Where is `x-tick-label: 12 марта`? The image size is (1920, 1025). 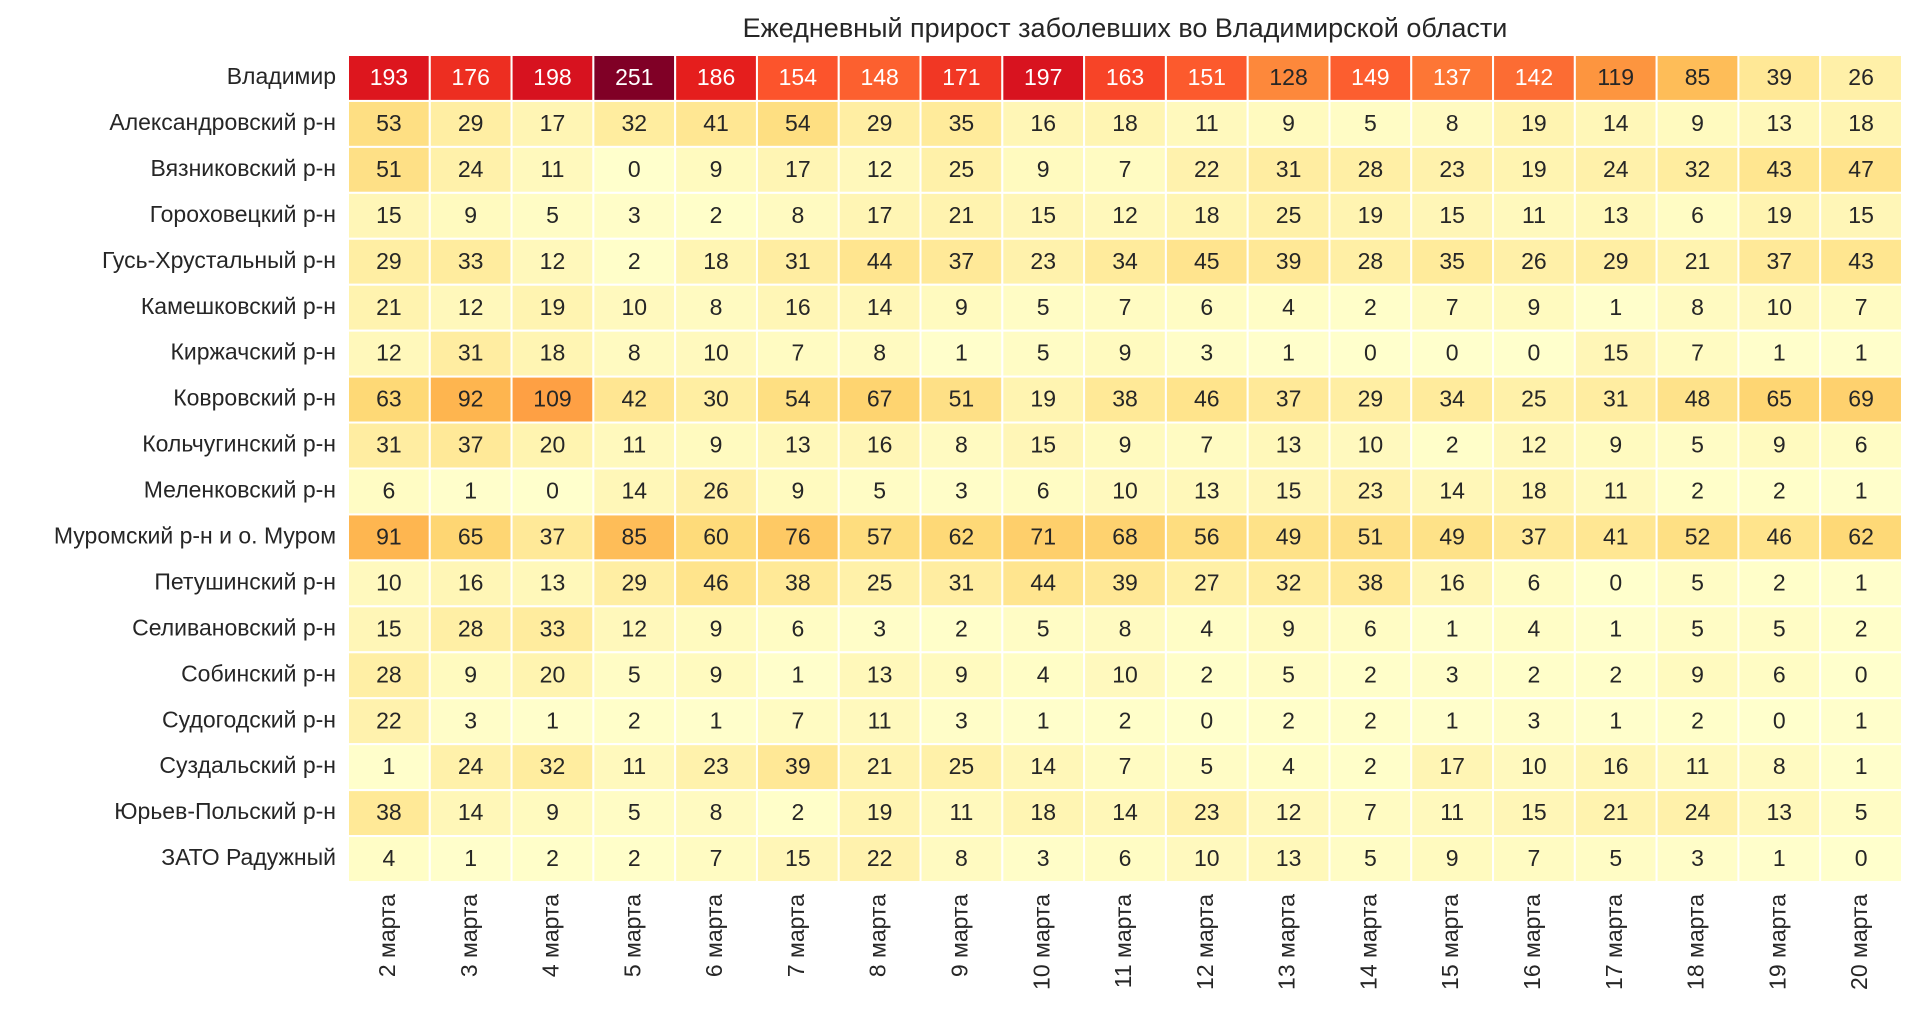 x-tick-label: 12 марта is located at coordinates (1205, 942).